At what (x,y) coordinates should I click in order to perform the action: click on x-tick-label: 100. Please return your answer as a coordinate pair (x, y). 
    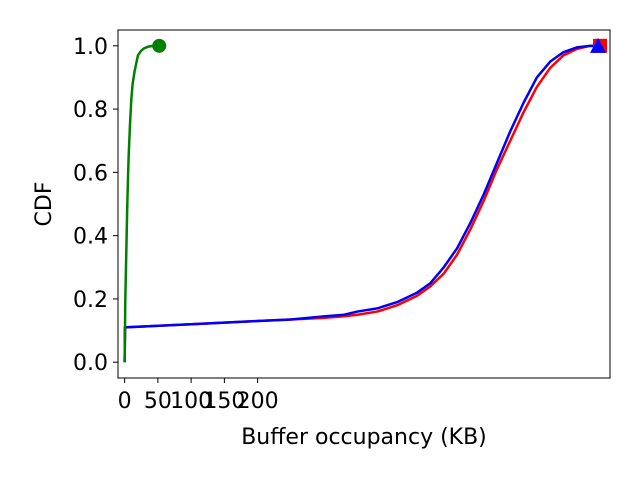
    Looking at the image, I should click on (191, 401).